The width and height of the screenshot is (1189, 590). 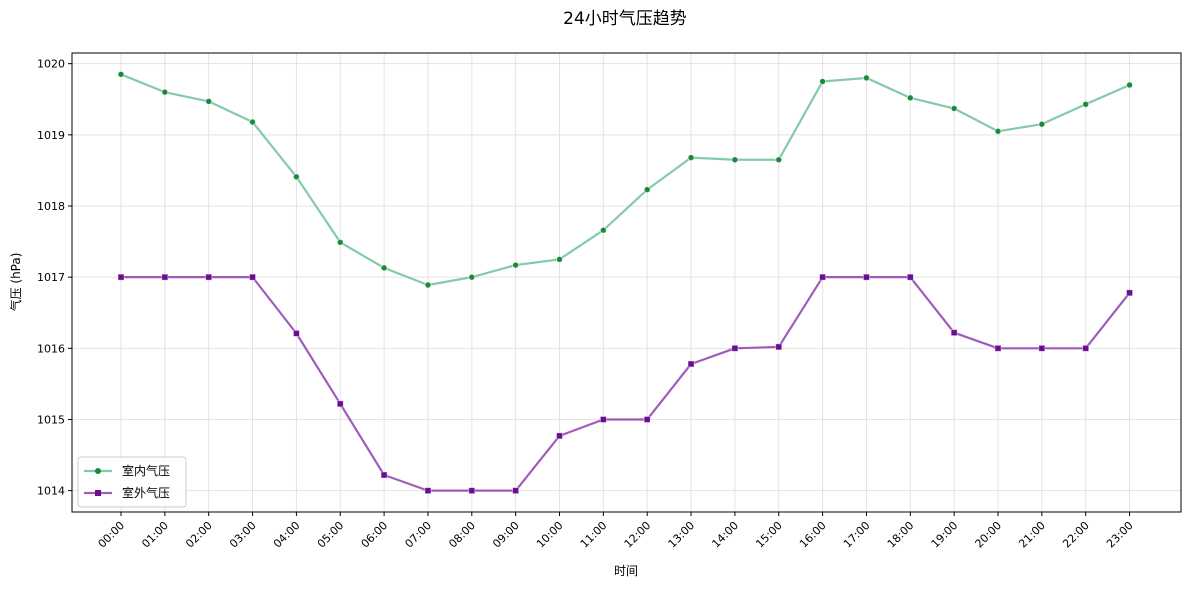 What do you see at coordinates (506, 535) in the screenshot?
I see `x-tick-label: 09:00` at bounding box center [506, 535].